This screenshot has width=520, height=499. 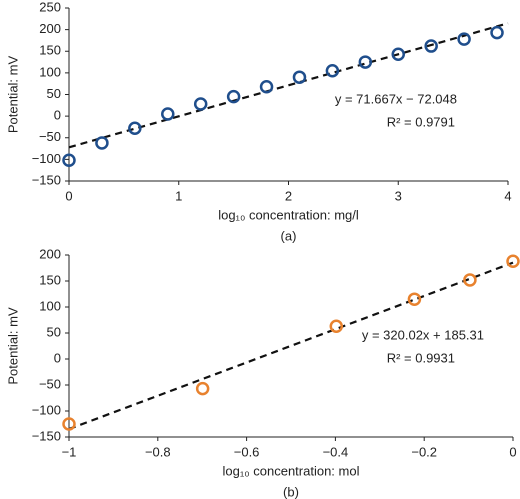 What do you see at coordinates (178, 195) in the screenshot?
I see `x-tick-label: 1` at bounding box center [178, 195].